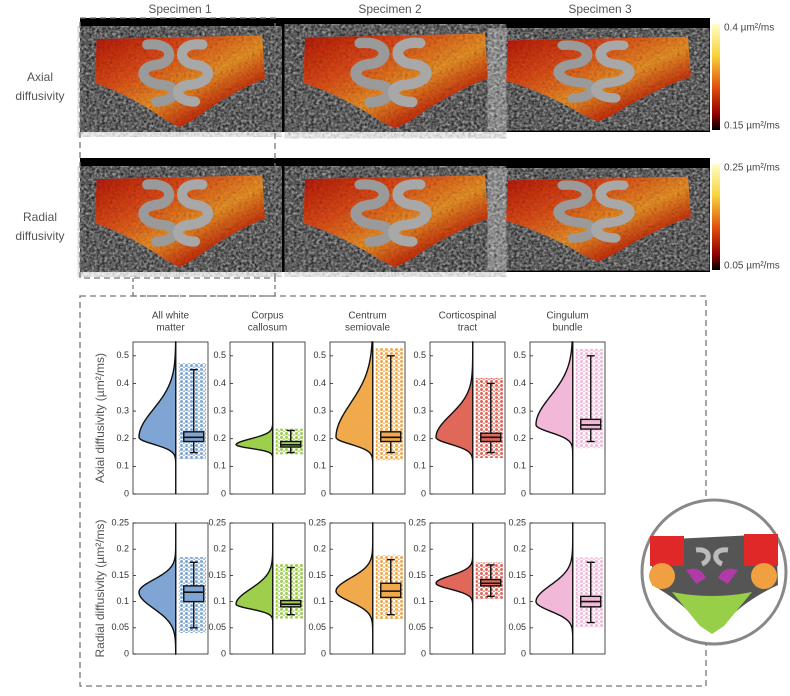 This screenshot has height=696, width=790. I want to click on column-label: Specimen 2, so click(390, 9).